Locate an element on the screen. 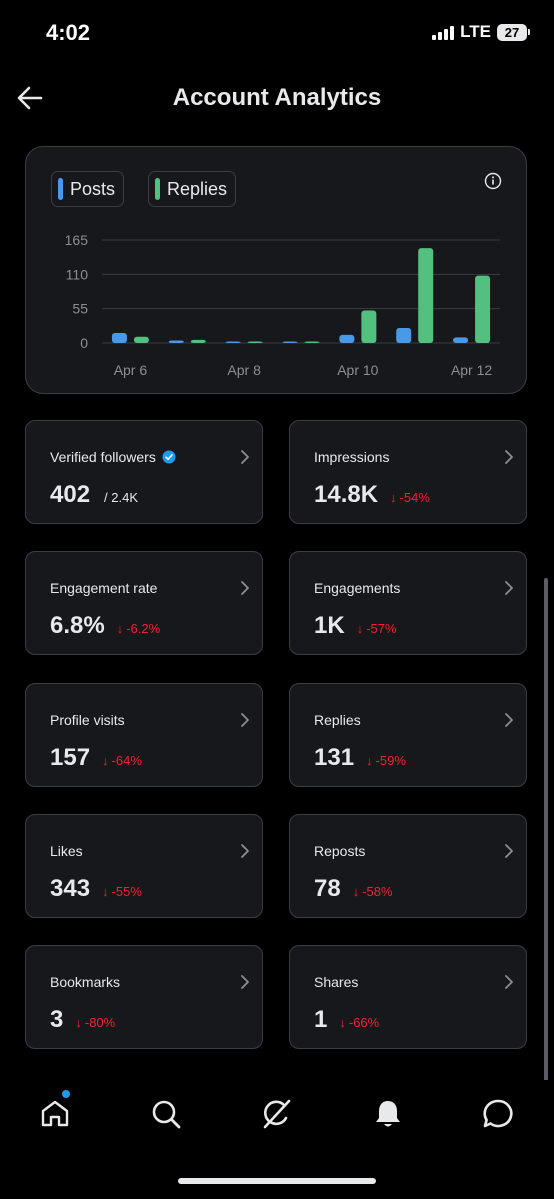 The height and width of the screenshot is (1199, 554). home-indicator is located at coordinates (277, 1181).